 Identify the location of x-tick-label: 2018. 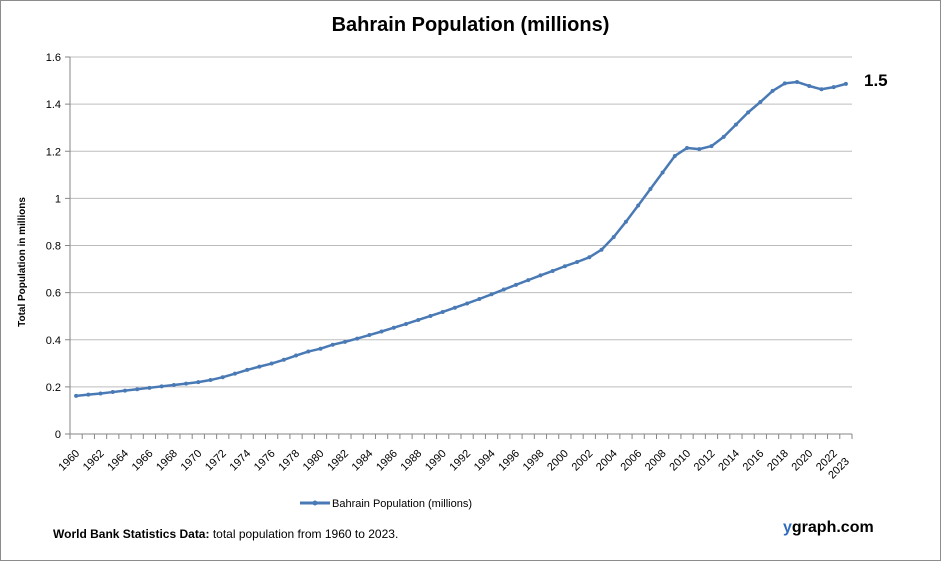
(778, 461).